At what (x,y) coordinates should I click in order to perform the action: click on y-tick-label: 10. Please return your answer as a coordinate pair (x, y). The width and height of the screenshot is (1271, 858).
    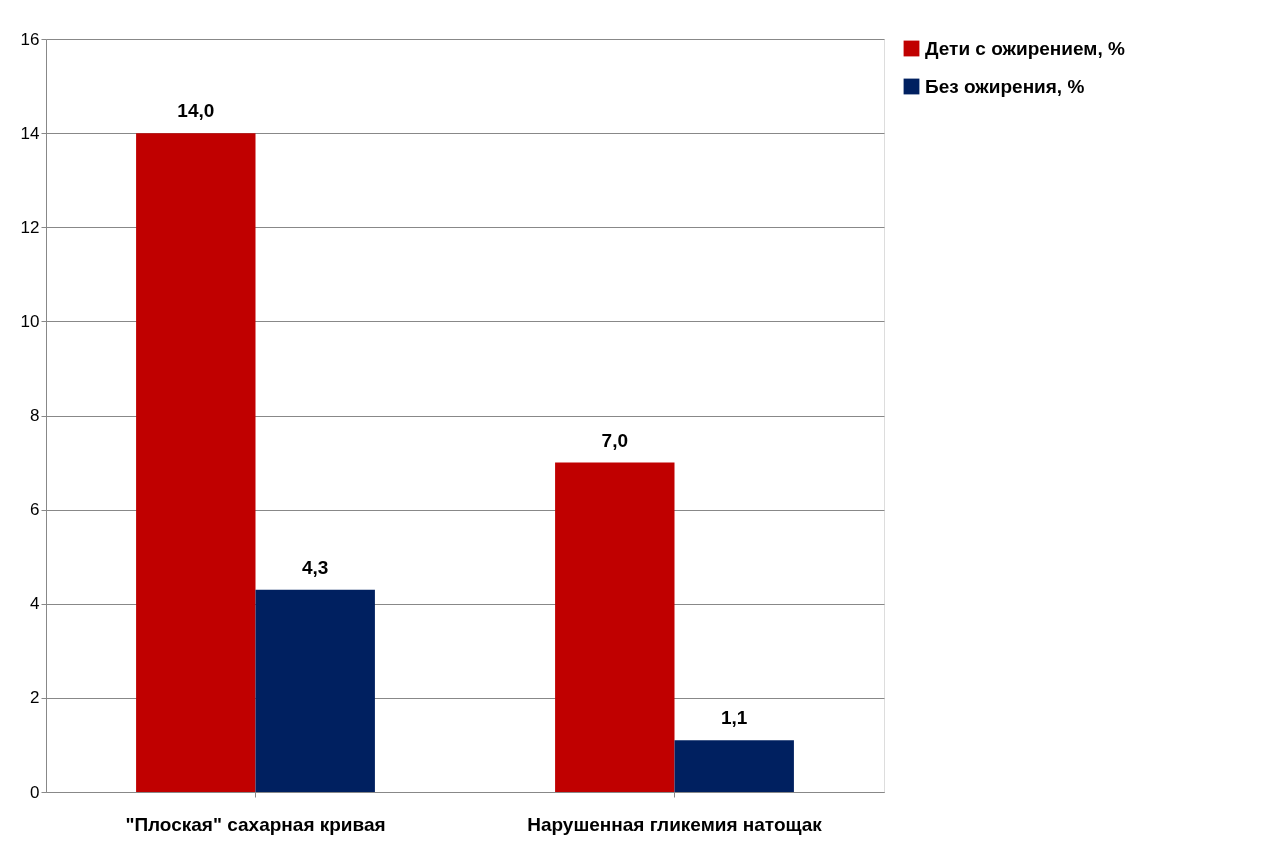
    Looking at the image, I should click on (30, 321).